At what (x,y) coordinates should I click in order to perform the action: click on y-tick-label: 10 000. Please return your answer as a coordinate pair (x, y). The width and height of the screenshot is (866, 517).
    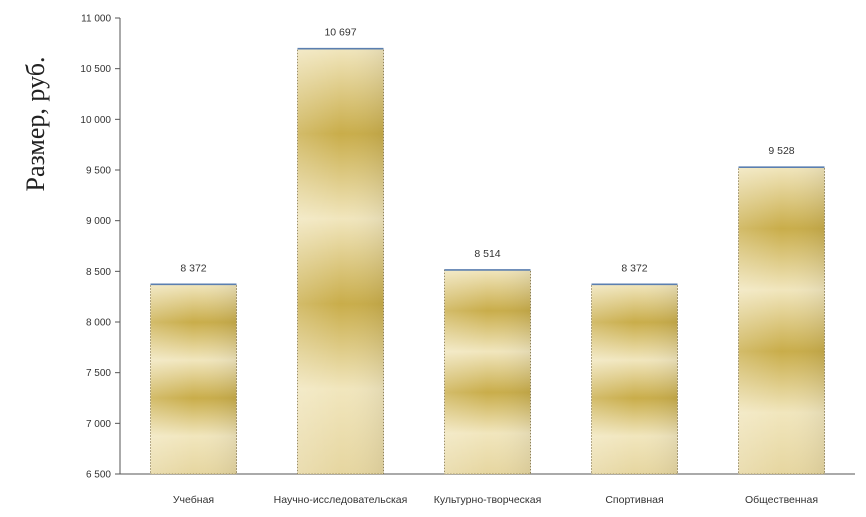
    Looking at the image, I should click on (95, 120).